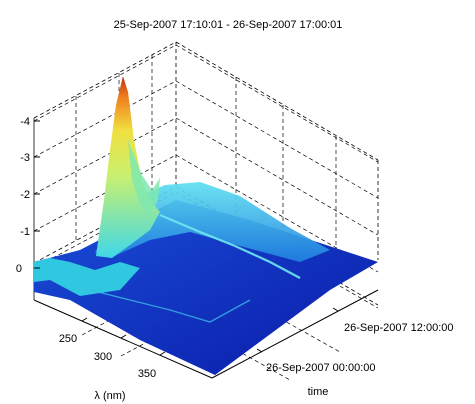 The height and width of the screenshot is (404, 475). What do you see at coordinates (144, 177) in the screenshot?
I see `surface-peak-shoulder` at bounding box center [144, 177].